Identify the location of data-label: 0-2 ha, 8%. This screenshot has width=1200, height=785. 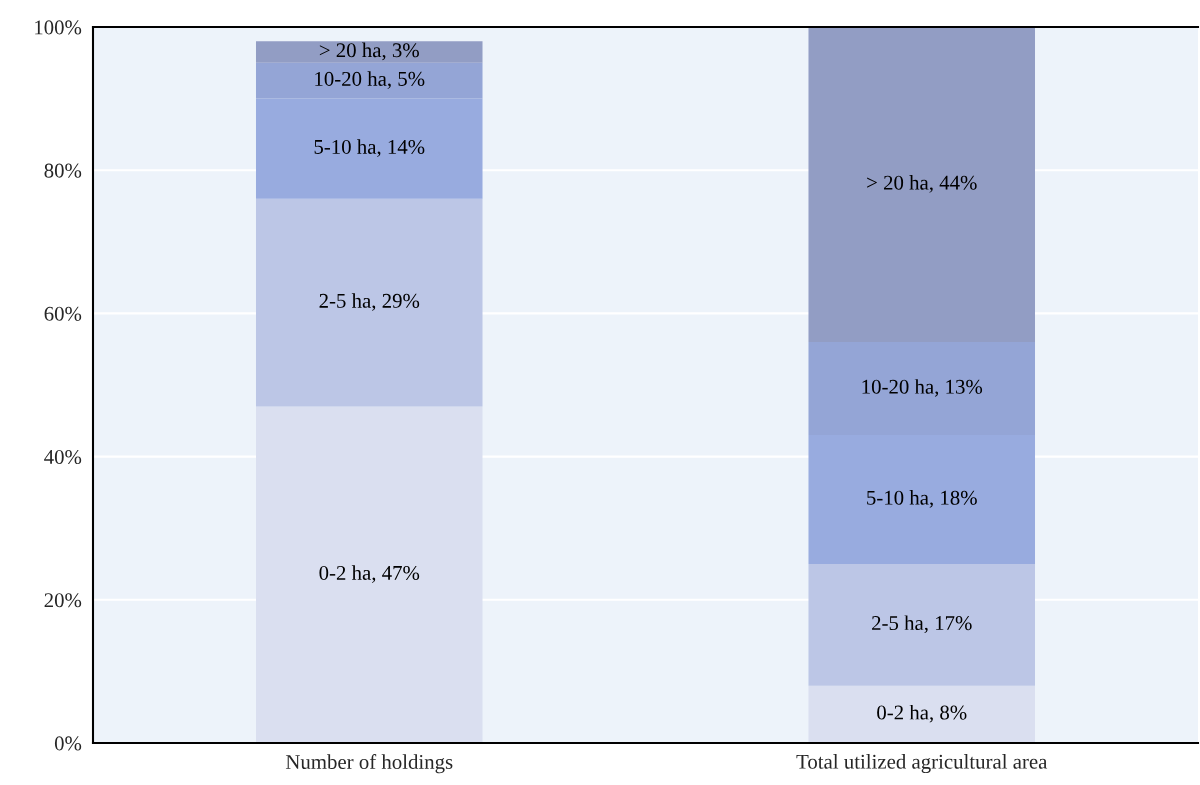
(922, 713).